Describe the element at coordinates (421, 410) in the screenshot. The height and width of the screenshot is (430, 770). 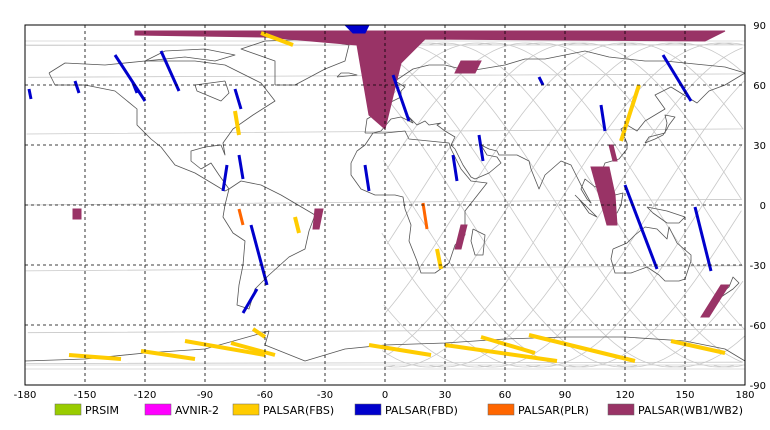
I see `legend-label: PALSAR(FBD)` at that location.